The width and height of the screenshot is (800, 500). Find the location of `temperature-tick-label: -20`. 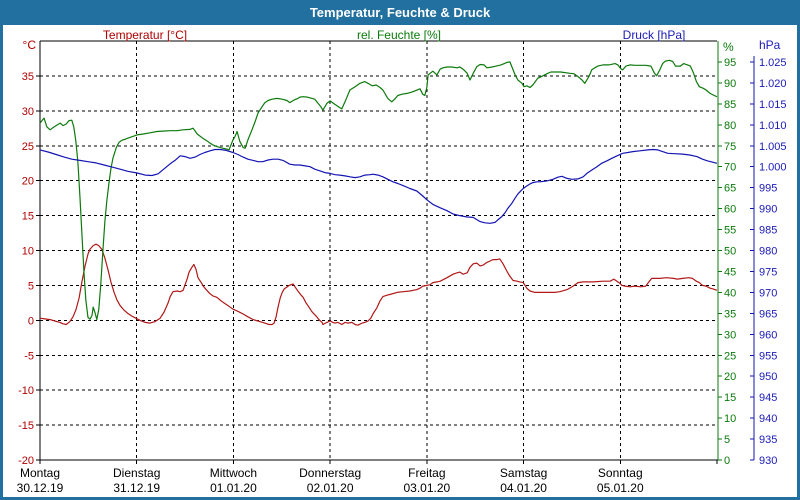

temperature-tick-label: -20 is located at coordinates (26, 461).